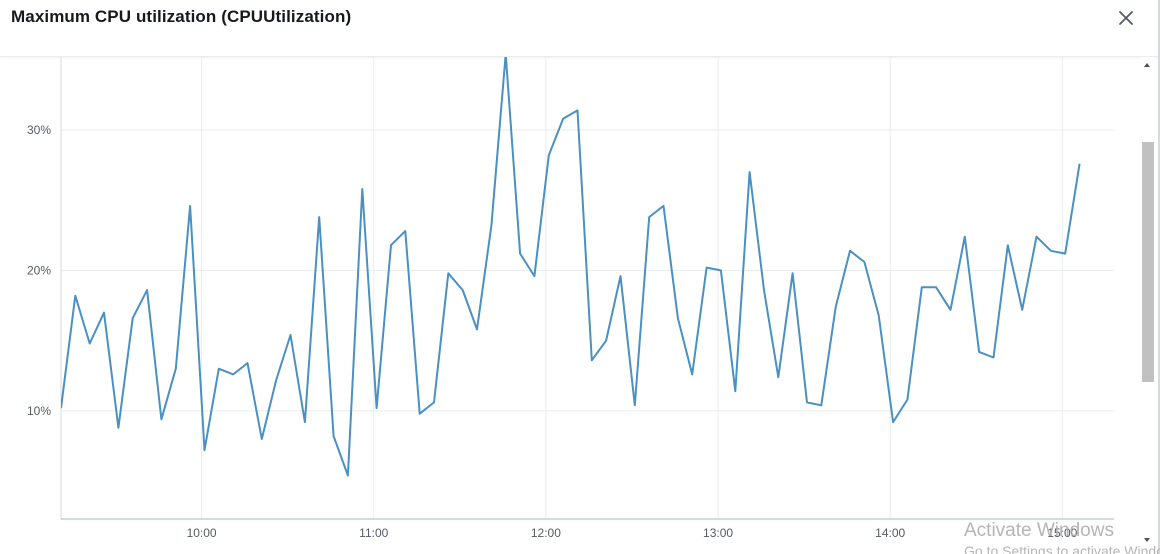  Describe the element at coordinates (1062, 533) in the screenshot. I see `x-tick-label: 15:00` at that location.